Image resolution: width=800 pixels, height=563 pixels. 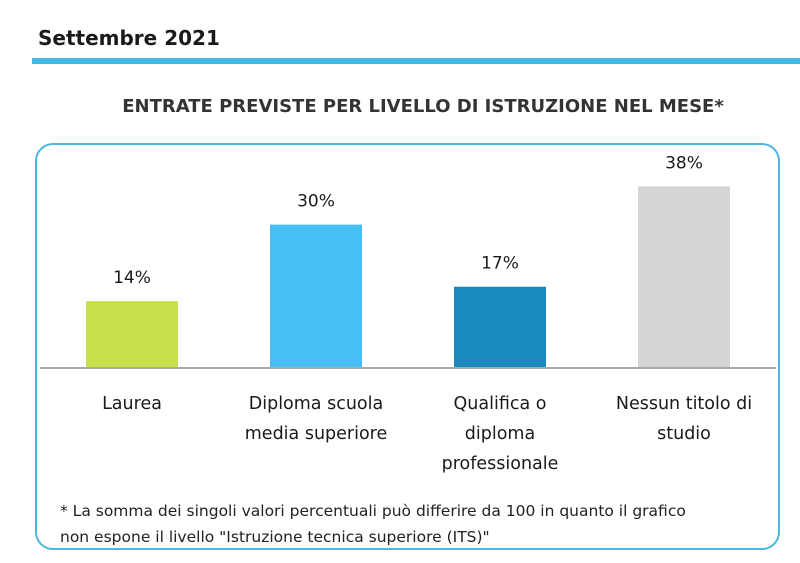 What do you see at coordinates (132, 404) in the screenshot?
I see `category-label-1-line-1: Laurea` at bounding box center [132, 404].